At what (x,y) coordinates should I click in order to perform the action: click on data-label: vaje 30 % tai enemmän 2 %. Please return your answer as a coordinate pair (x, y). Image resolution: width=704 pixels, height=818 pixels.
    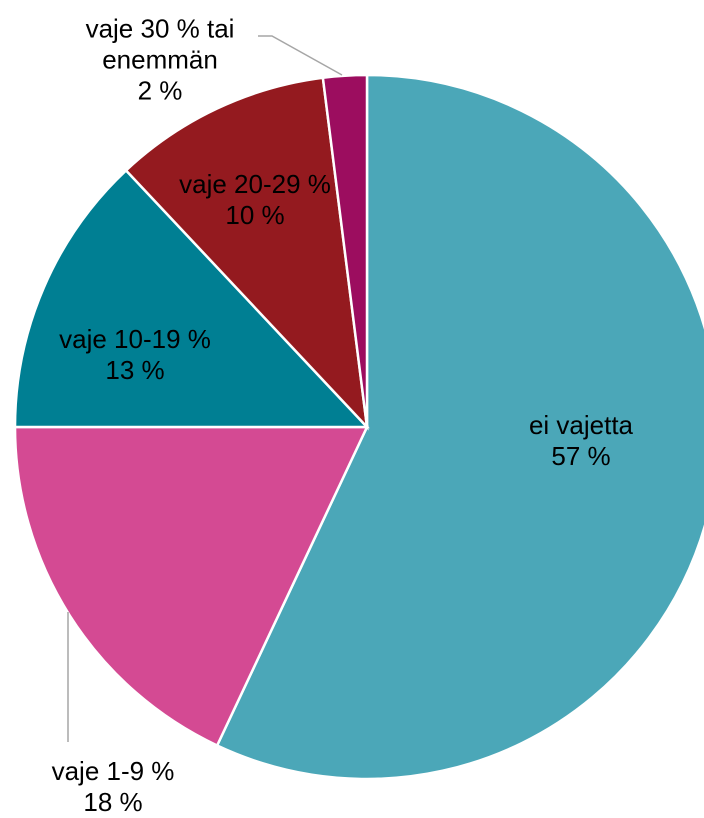
    Looking at the image, I should click on (160, 60).